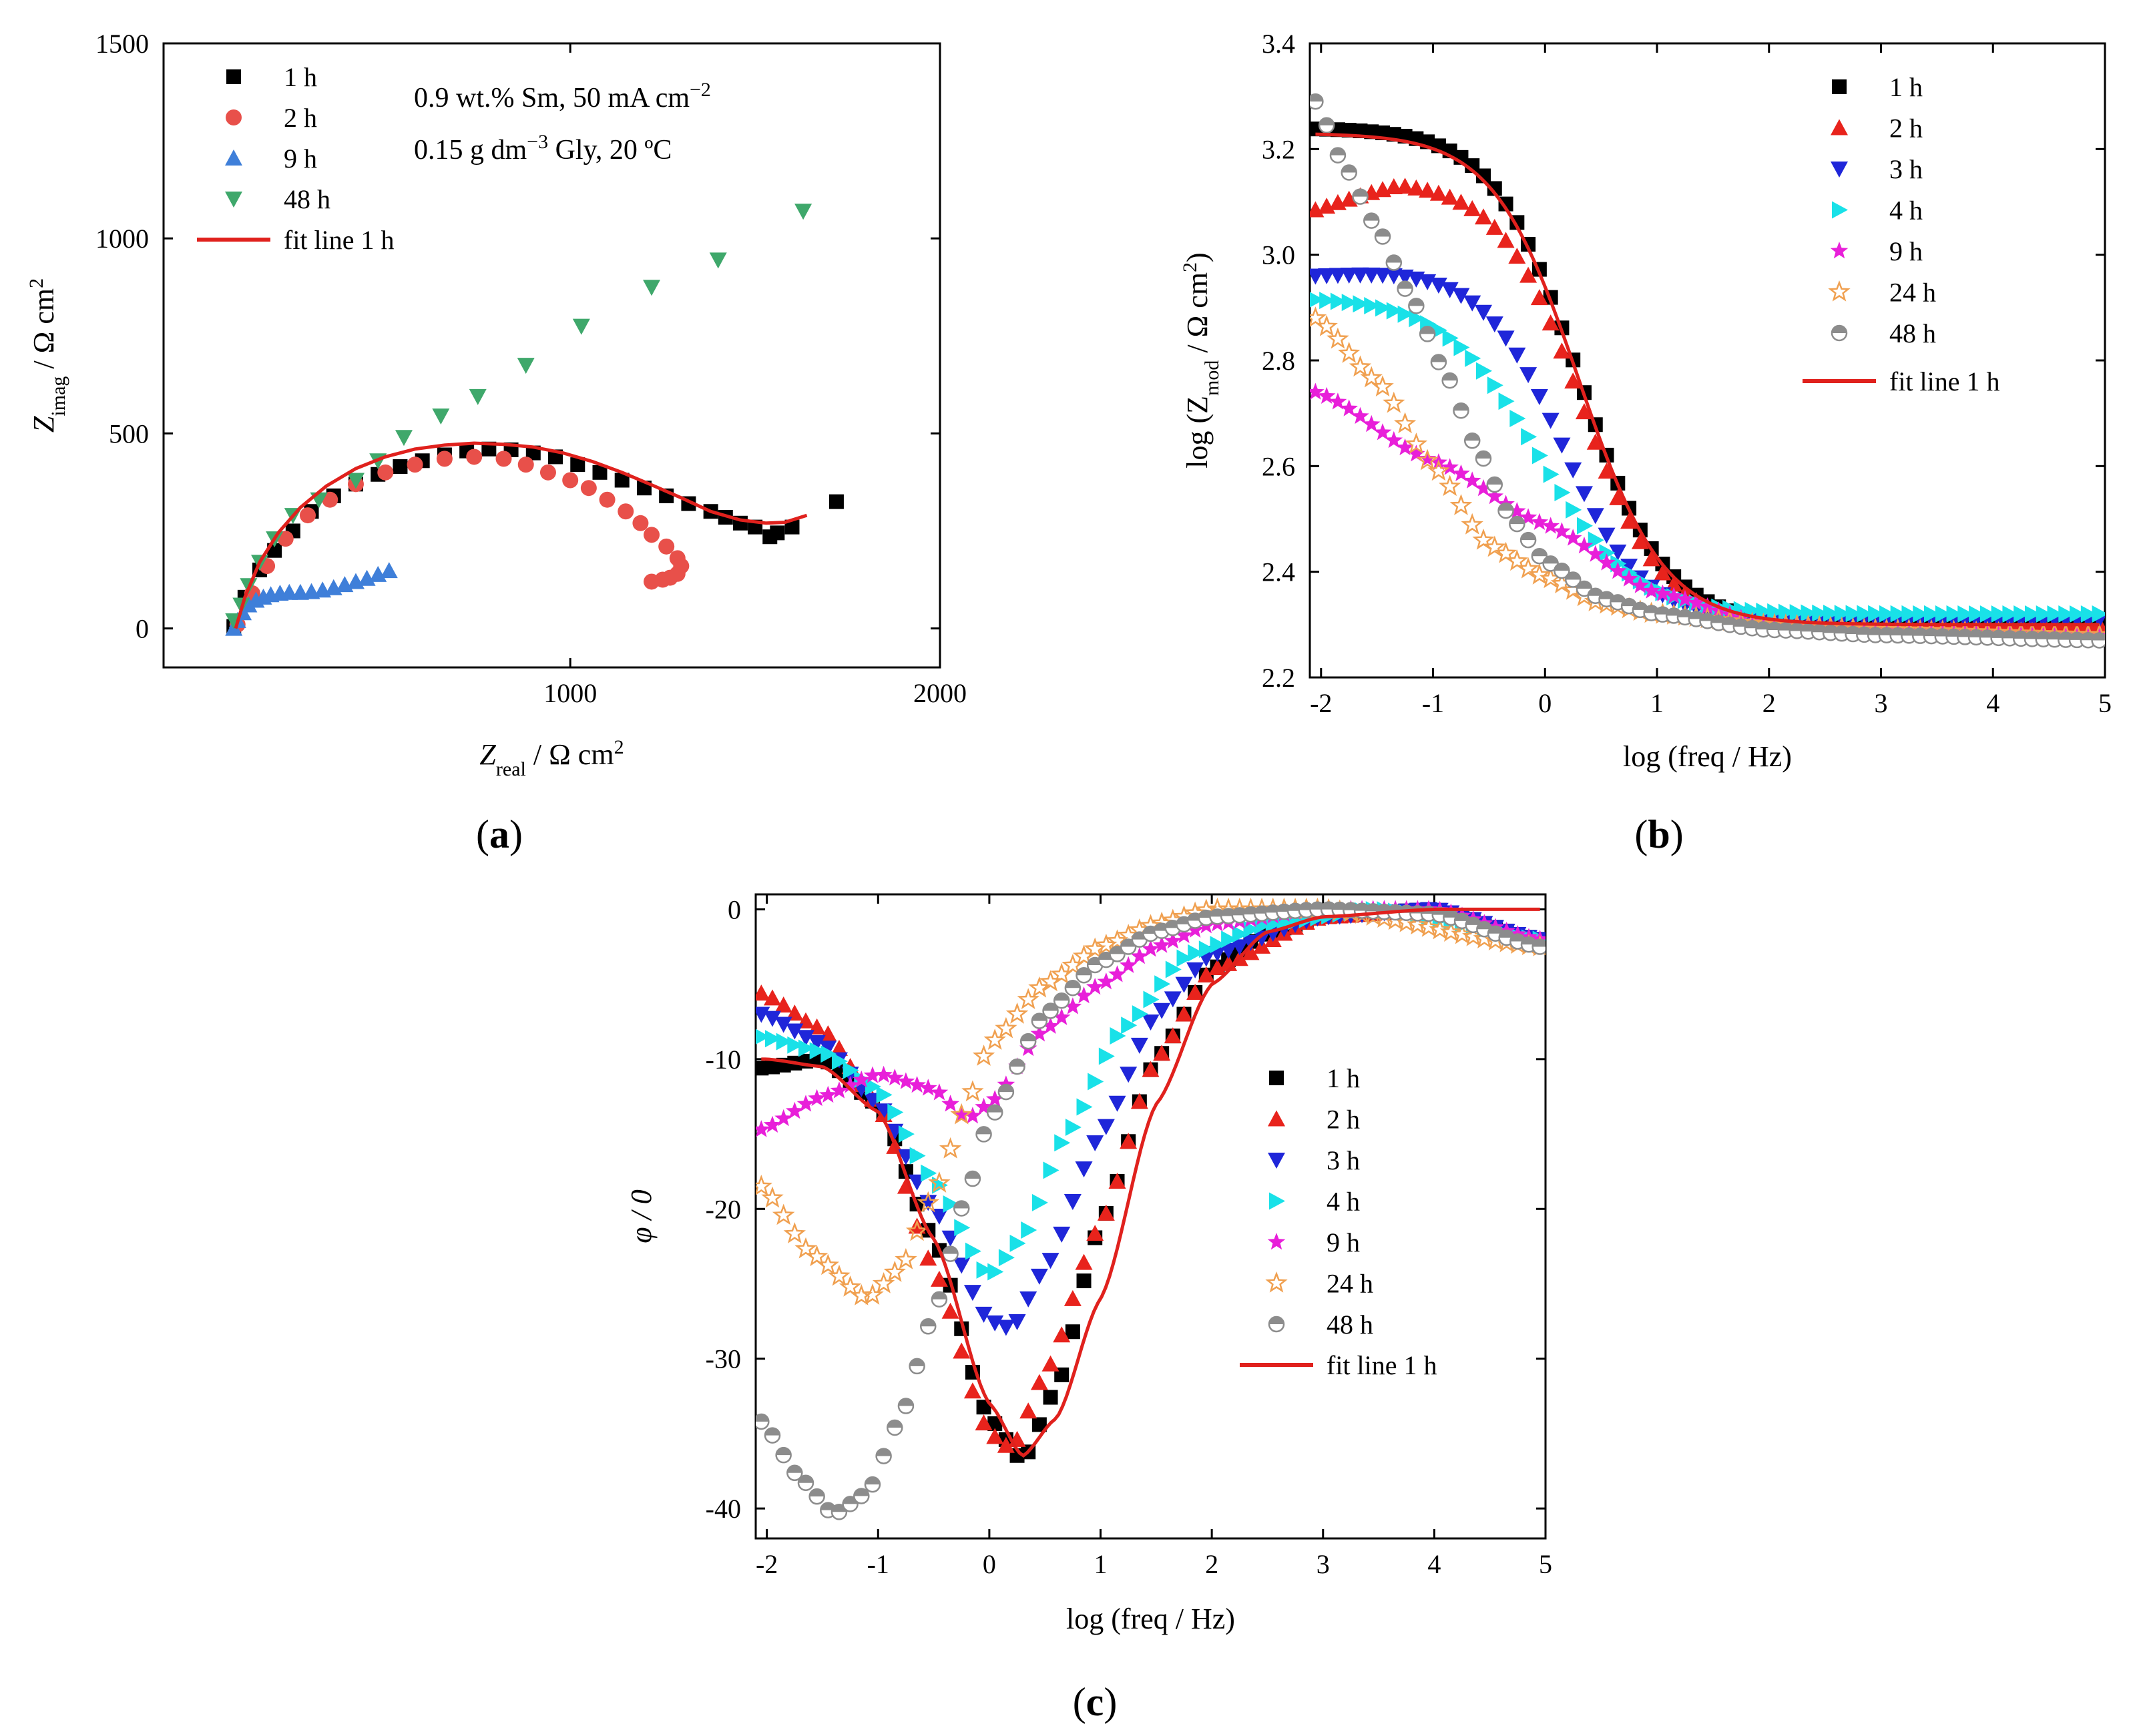 The image size is (2133, 1736). I want to click on plot-frame, so click(551, 355).